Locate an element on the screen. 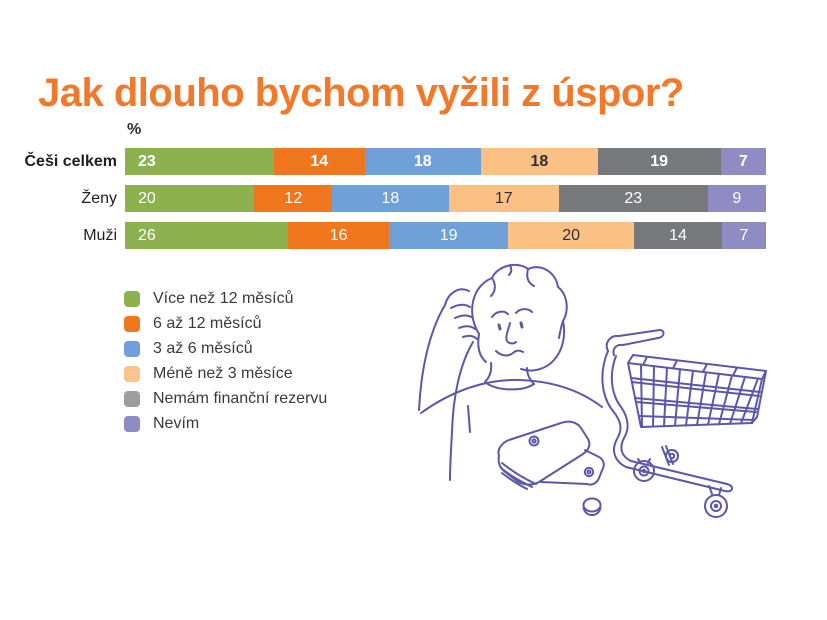 The image size is (827, 620). legend-item: 3 až 6 měsíců is located at coordinates (225, 348).